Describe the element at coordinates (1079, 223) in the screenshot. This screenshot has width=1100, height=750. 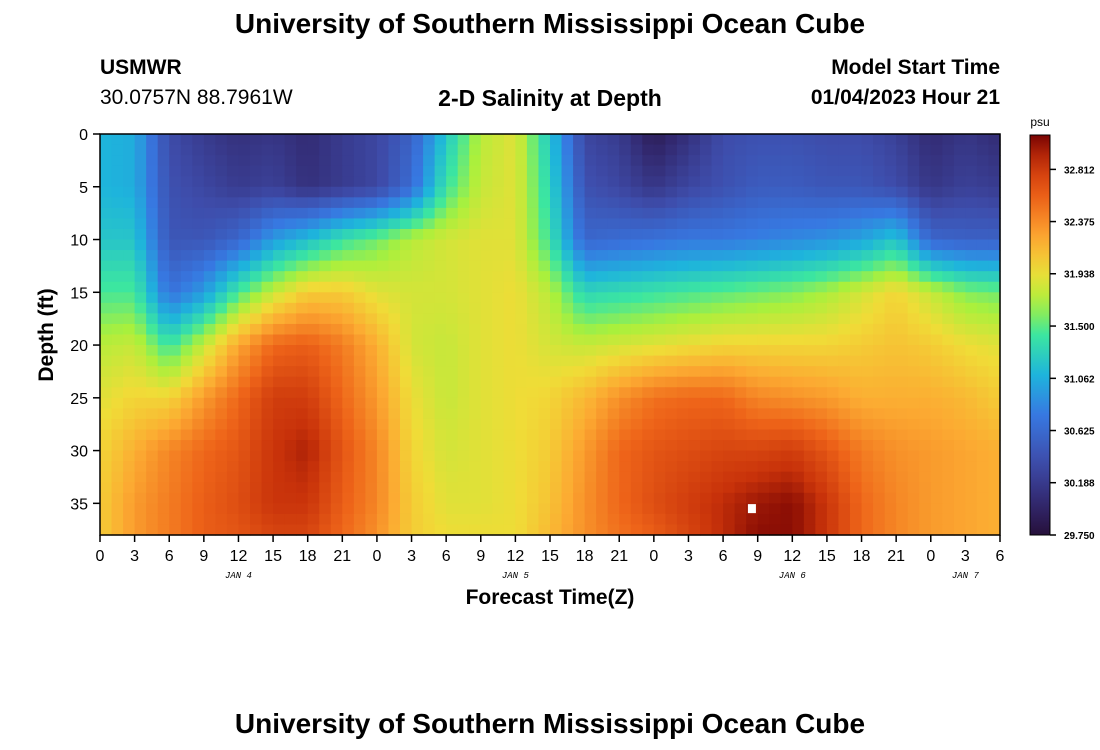
I see `colorbar-tick-label: 32.375` at that location.